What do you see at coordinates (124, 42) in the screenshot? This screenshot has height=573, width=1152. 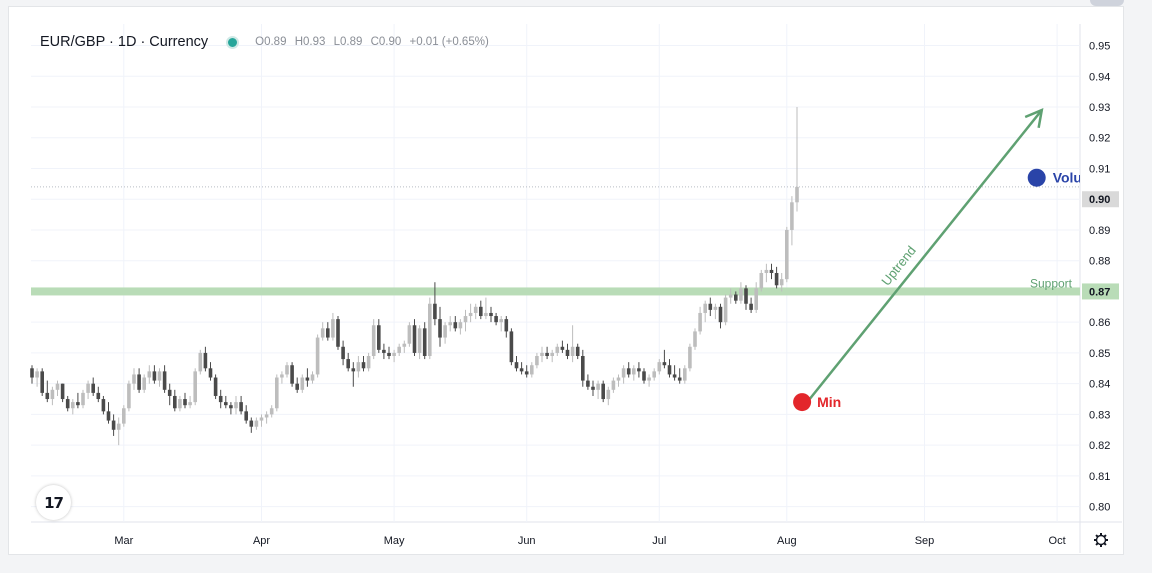 I see `symbol-title: EUR/GBP · 1D · Currency` at bounding box center [124, 42].